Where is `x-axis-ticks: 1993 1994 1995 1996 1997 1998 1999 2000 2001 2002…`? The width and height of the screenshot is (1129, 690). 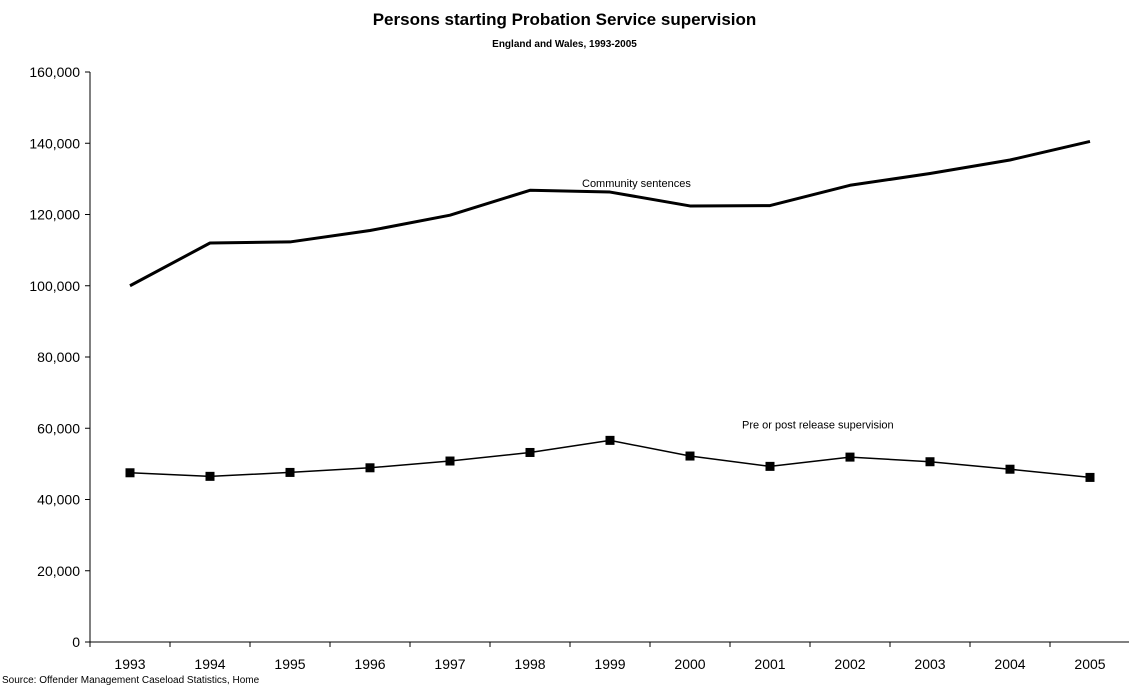 x-axis-ticks: 1993 1994 1995 1996 1997 1998 1999 2000 2001 2002… is located at coordinates (597, 657).